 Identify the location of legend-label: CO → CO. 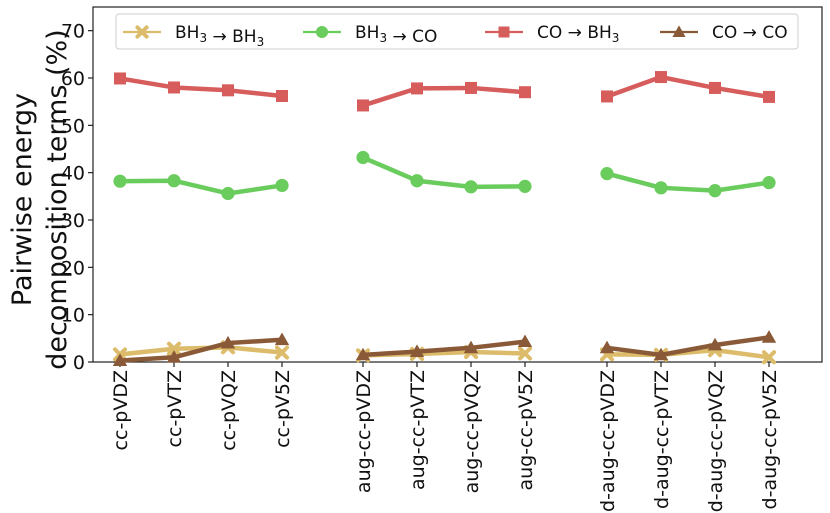
(750, 33).